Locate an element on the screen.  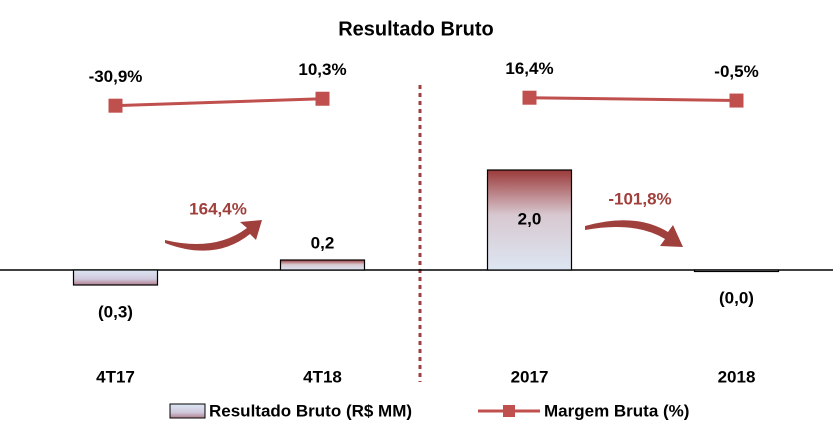
x-tick-label: 2017 is located at coordinates (530, 376).